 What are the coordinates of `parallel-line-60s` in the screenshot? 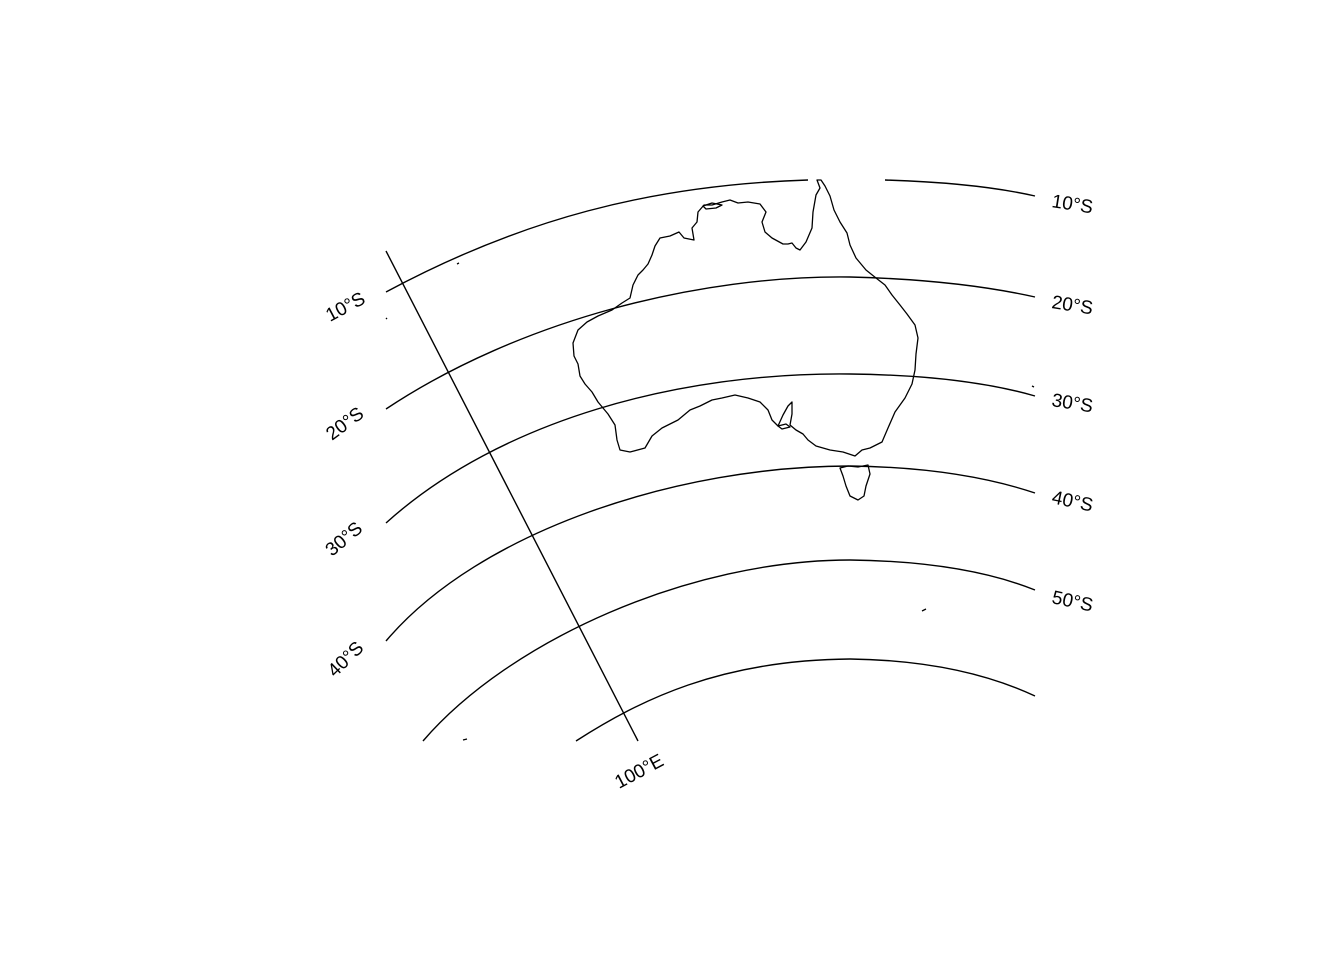 It's located at (805, 700).